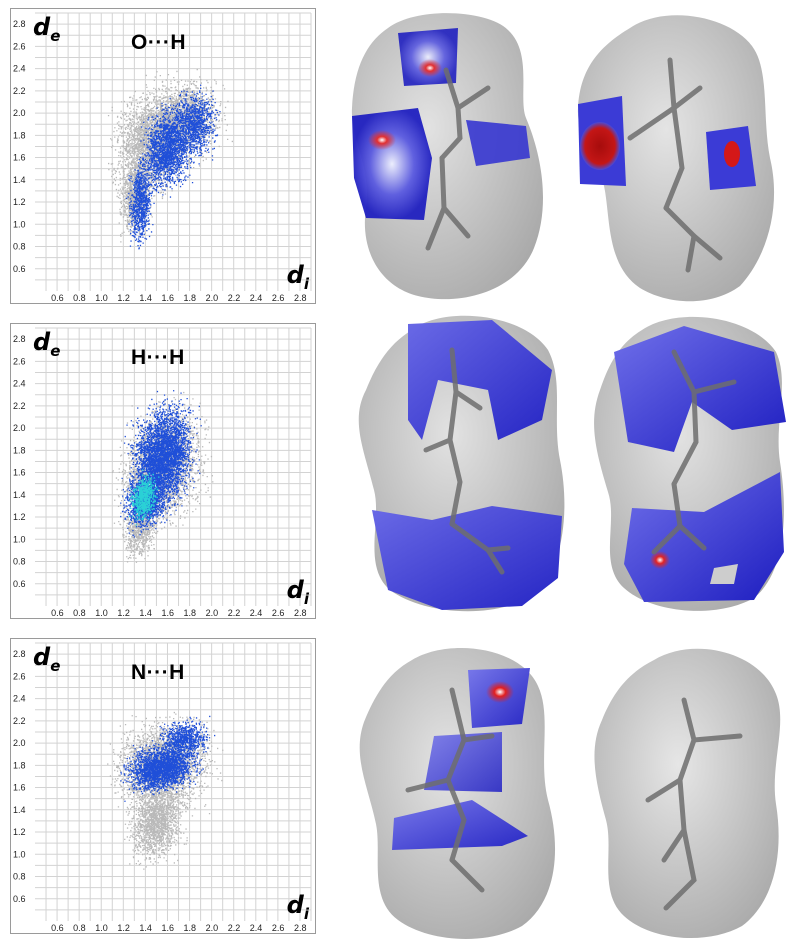 Image resolution: width=786 pixels, height=942 pixels. I want to click on hirshfeld-surface-hh-front, so click(461, 463).